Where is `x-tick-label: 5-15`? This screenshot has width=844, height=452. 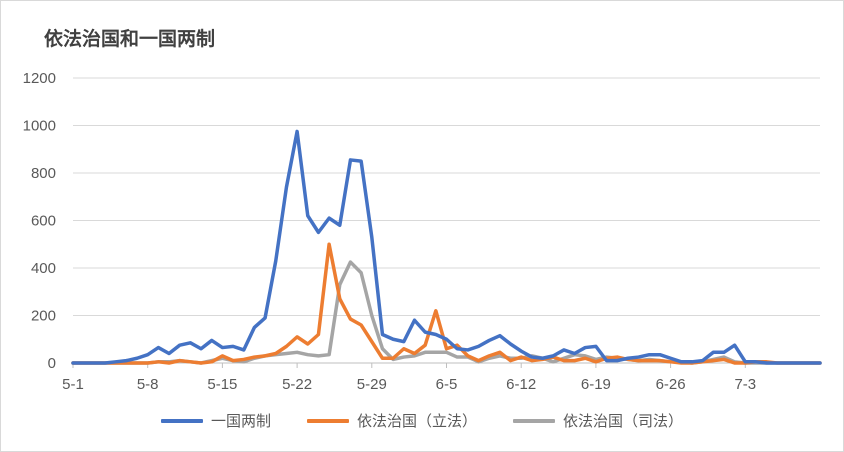 x-tick-label: 5-15 is located at coordinates (222, 384).